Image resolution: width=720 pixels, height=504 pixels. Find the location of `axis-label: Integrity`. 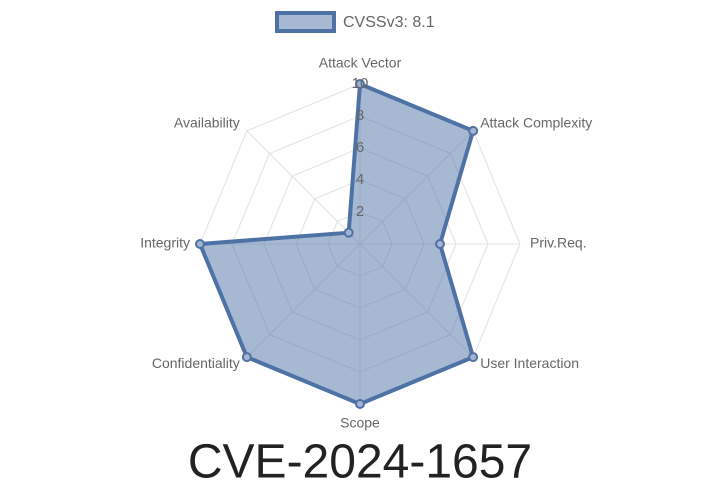

axis-label: Integrity is located at coordinates (165, 243).